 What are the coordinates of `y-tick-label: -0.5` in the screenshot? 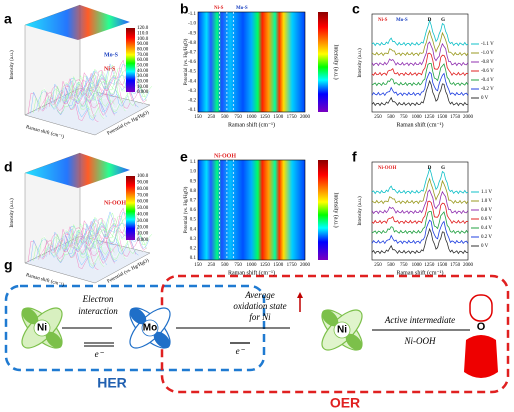 It's located at (192, 72).